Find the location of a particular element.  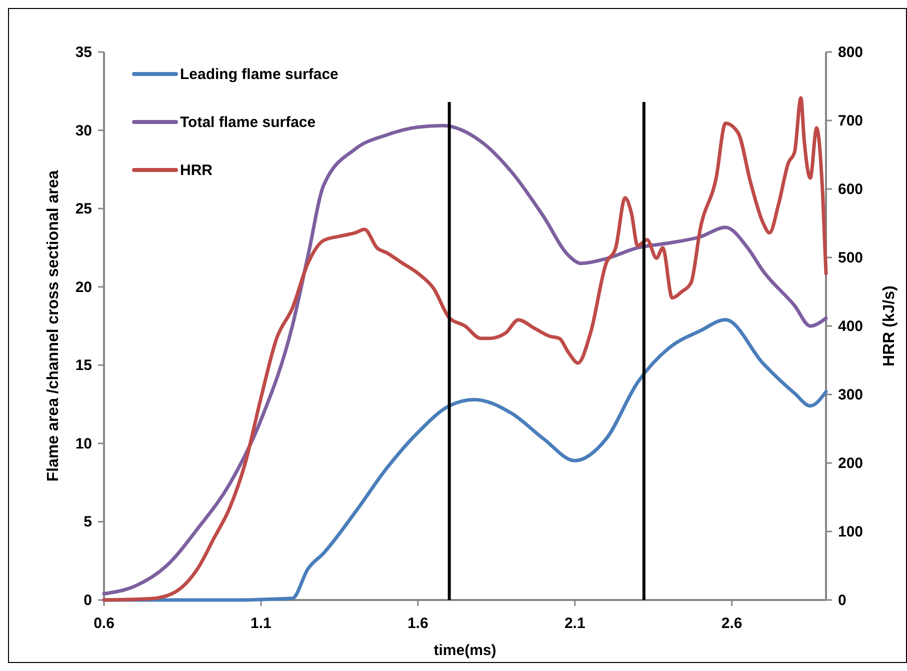

y2-axis-title: HRR (kJ/s) is located at coordinates (889, 326).